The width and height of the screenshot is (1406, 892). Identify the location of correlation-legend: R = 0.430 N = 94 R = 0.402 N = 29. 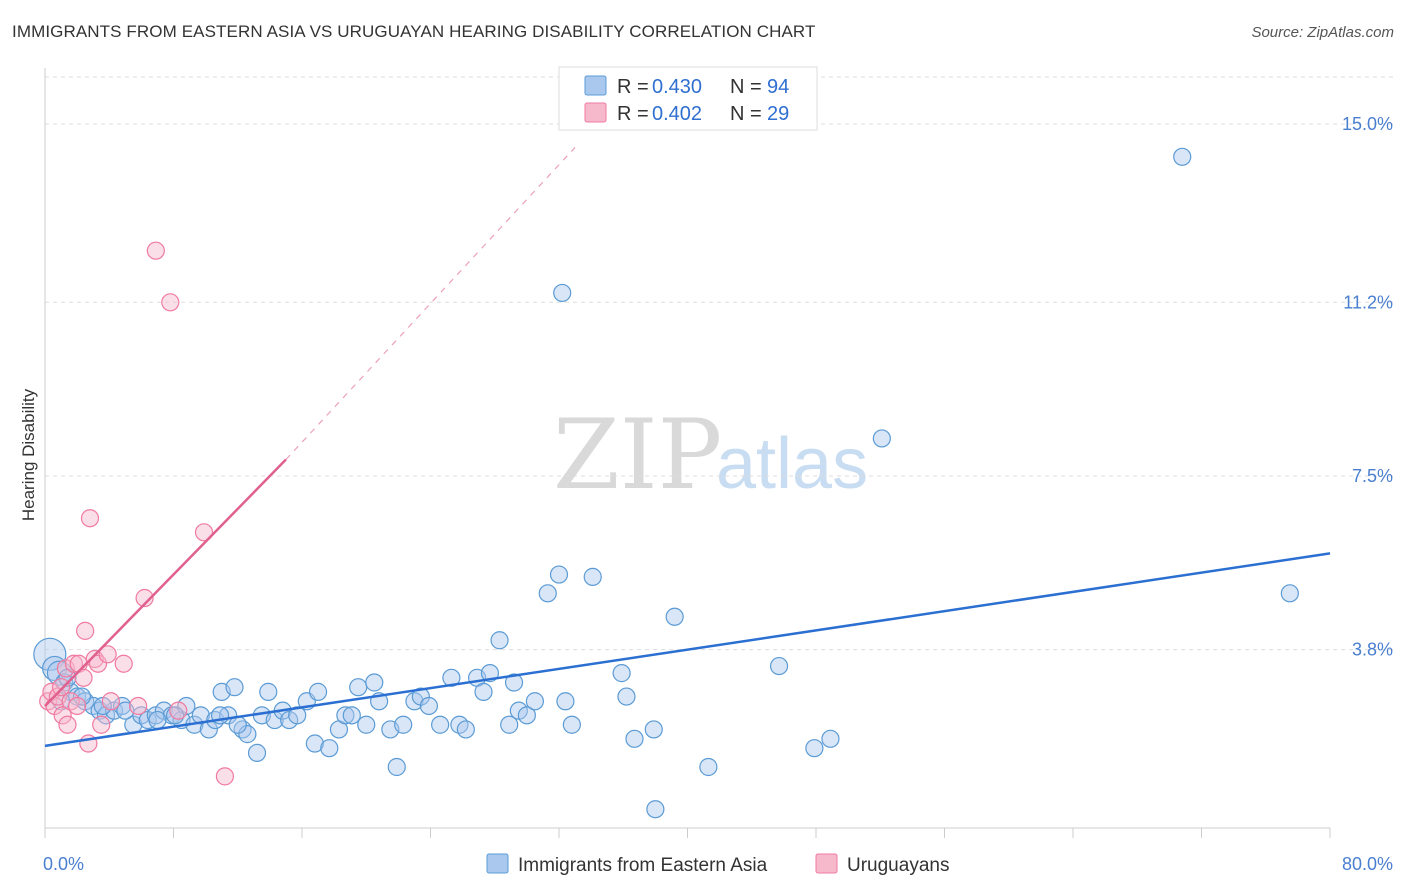
(688, 98).